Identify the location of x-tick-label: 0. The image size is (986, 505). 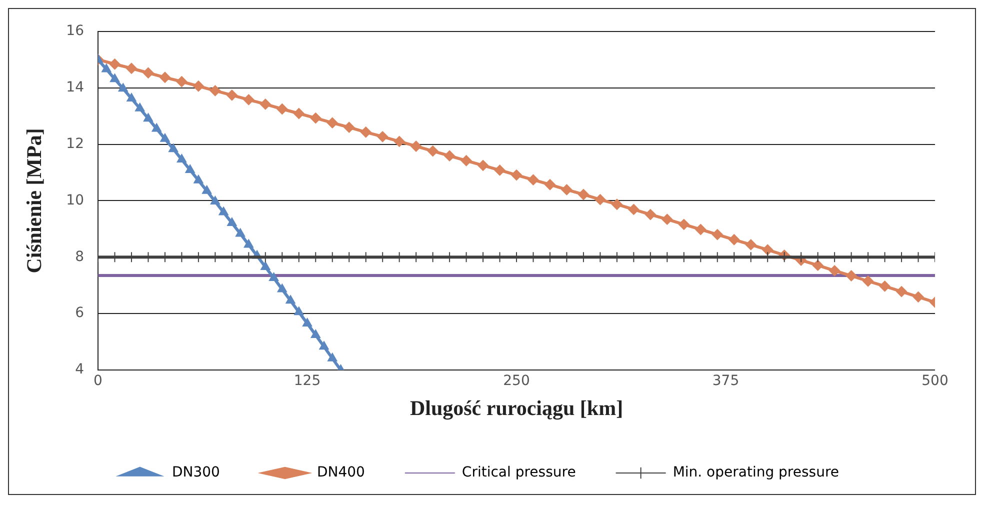
(98, 381).